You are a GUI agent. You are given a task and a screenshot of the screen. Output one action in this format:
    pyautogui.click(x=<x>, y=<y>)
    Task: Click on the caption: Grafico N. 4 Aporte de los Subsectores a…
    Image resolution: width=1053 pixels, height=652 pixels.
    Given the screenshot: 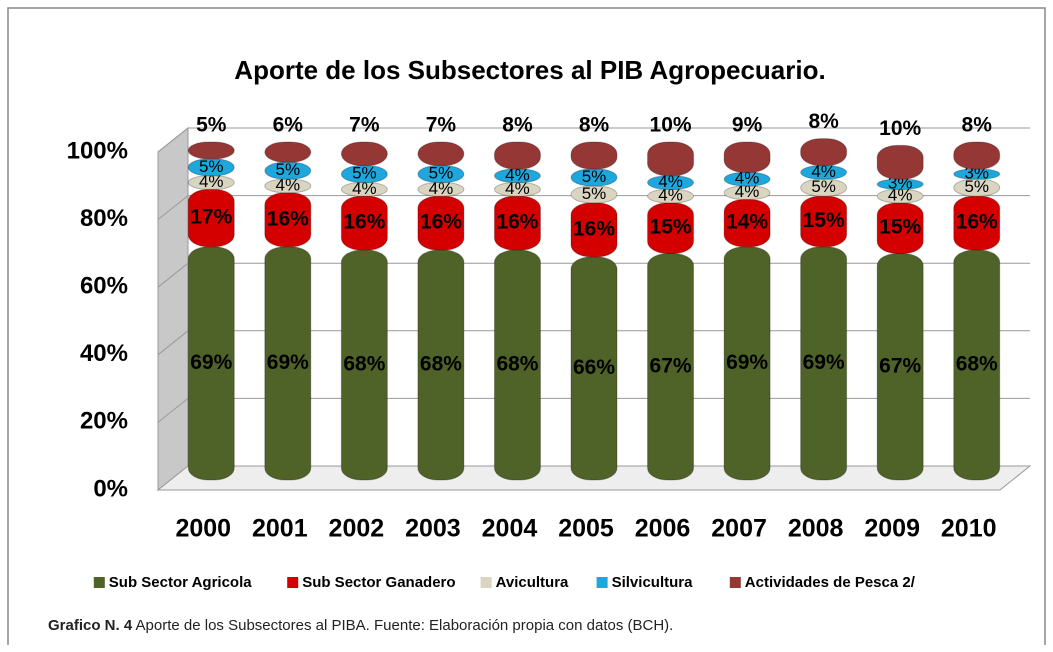 What is the action you would take?
    pyautogui.click(x=360, y=625)
    